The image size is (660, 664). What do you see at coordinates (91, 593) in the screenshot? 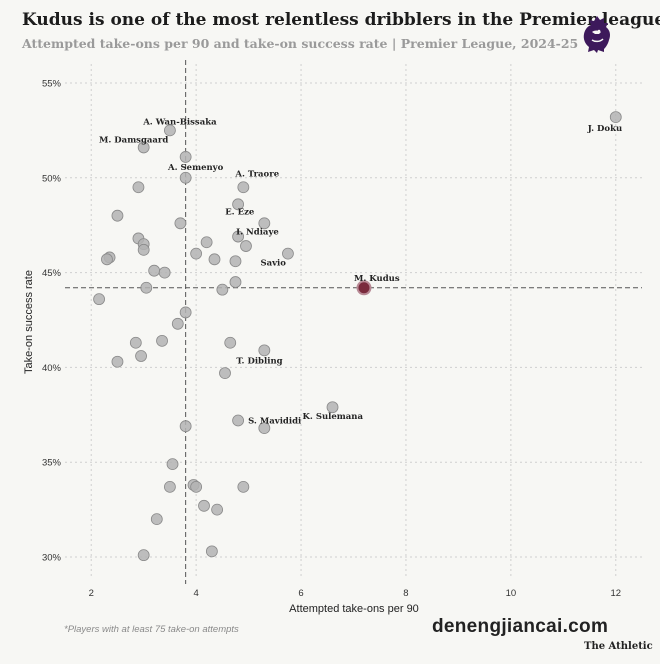
I see `x-tick-label: 2` at bounding box center [91, 593].